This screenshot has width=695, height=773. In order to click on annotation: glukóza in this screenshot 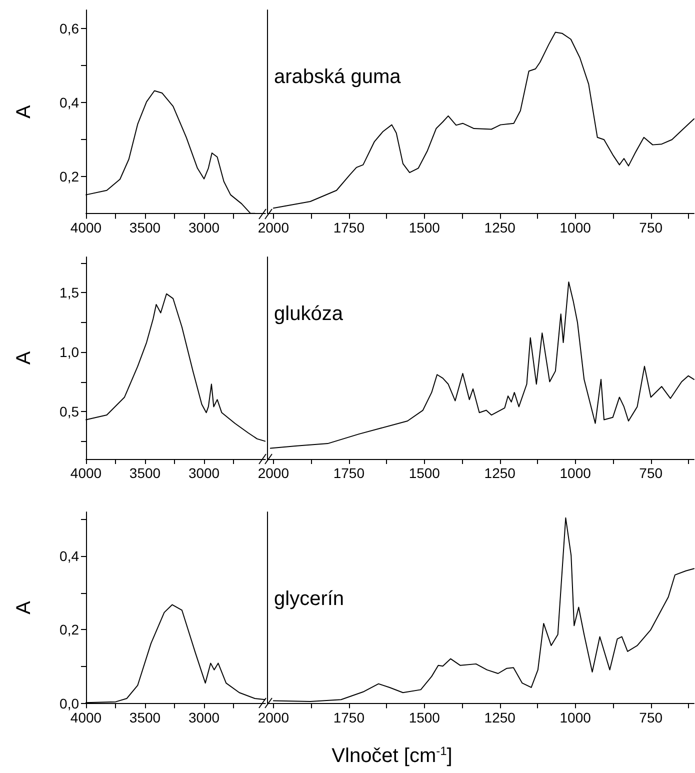, I will do `click(309, 314)`.